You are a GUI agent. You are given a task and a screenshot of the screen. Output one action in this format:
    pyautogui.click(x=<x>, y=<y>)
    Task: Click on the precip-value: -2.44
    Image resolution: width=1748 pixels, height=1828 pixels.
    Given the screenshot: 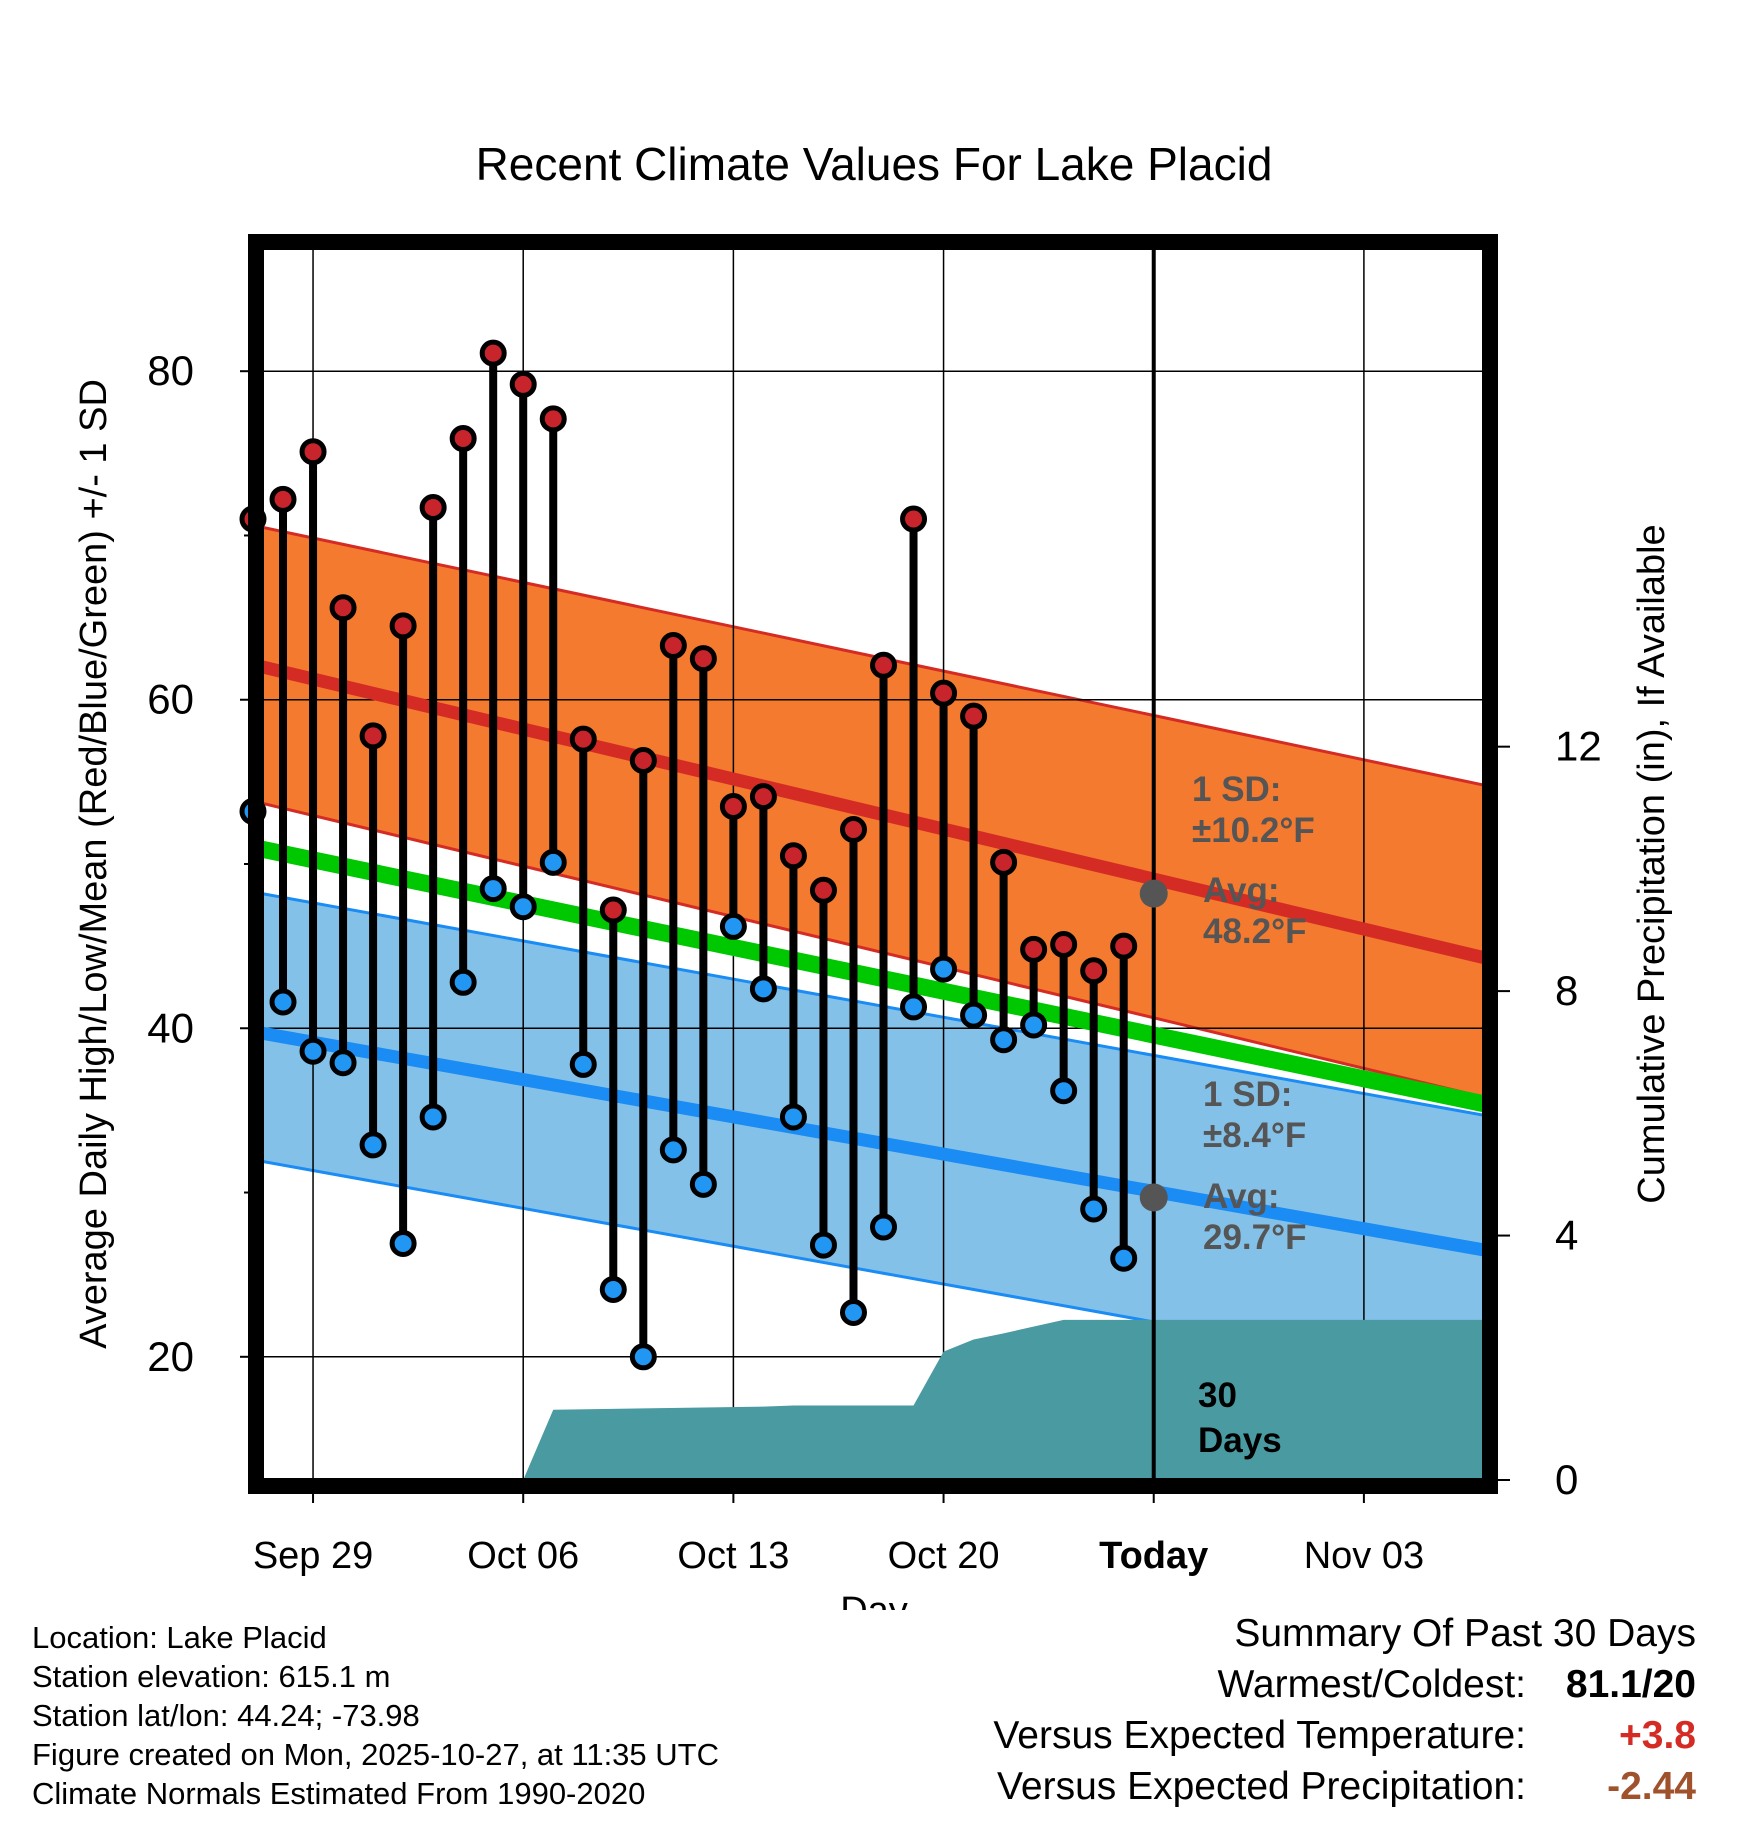 What is the action you would take?
    pyautogui.click(x=1651, y=1786)
    